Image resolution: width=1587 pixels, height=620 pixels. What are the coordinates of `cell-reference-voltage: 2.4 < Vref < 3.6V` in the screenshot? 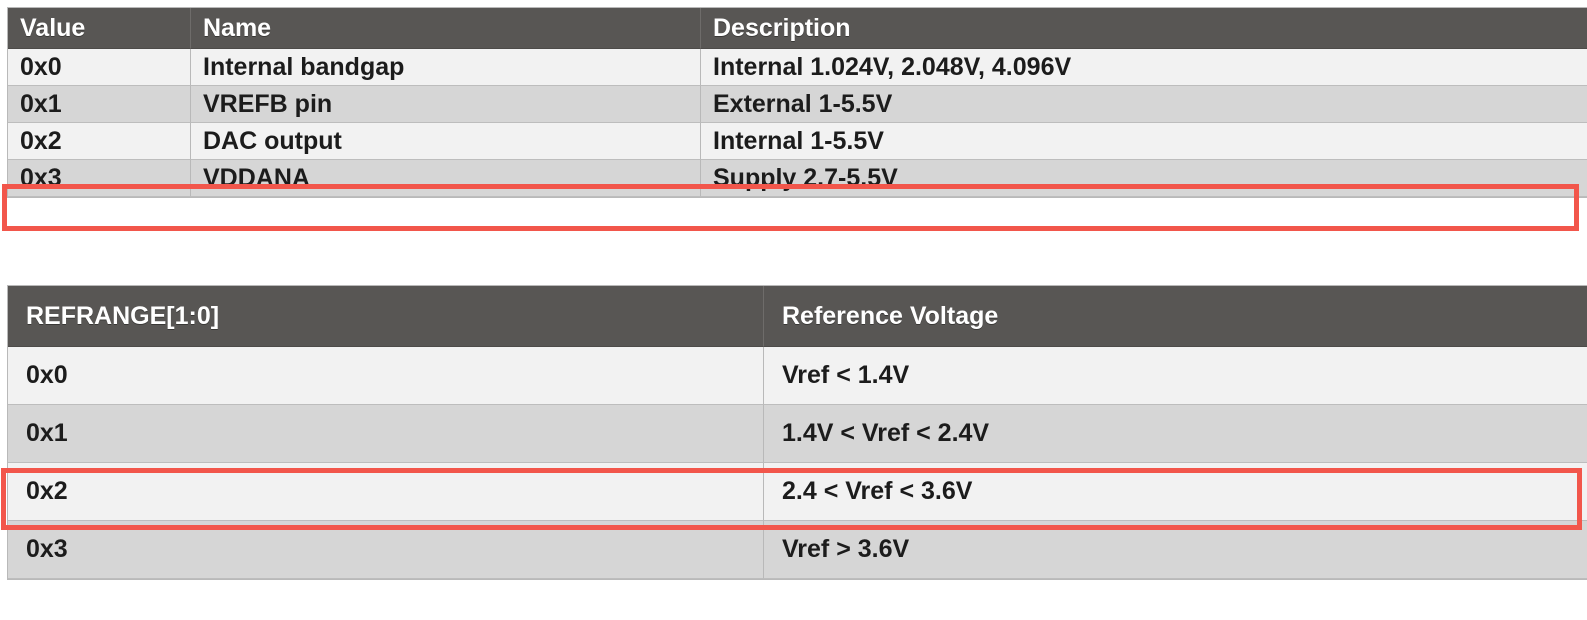 It's located at (1175, 492).